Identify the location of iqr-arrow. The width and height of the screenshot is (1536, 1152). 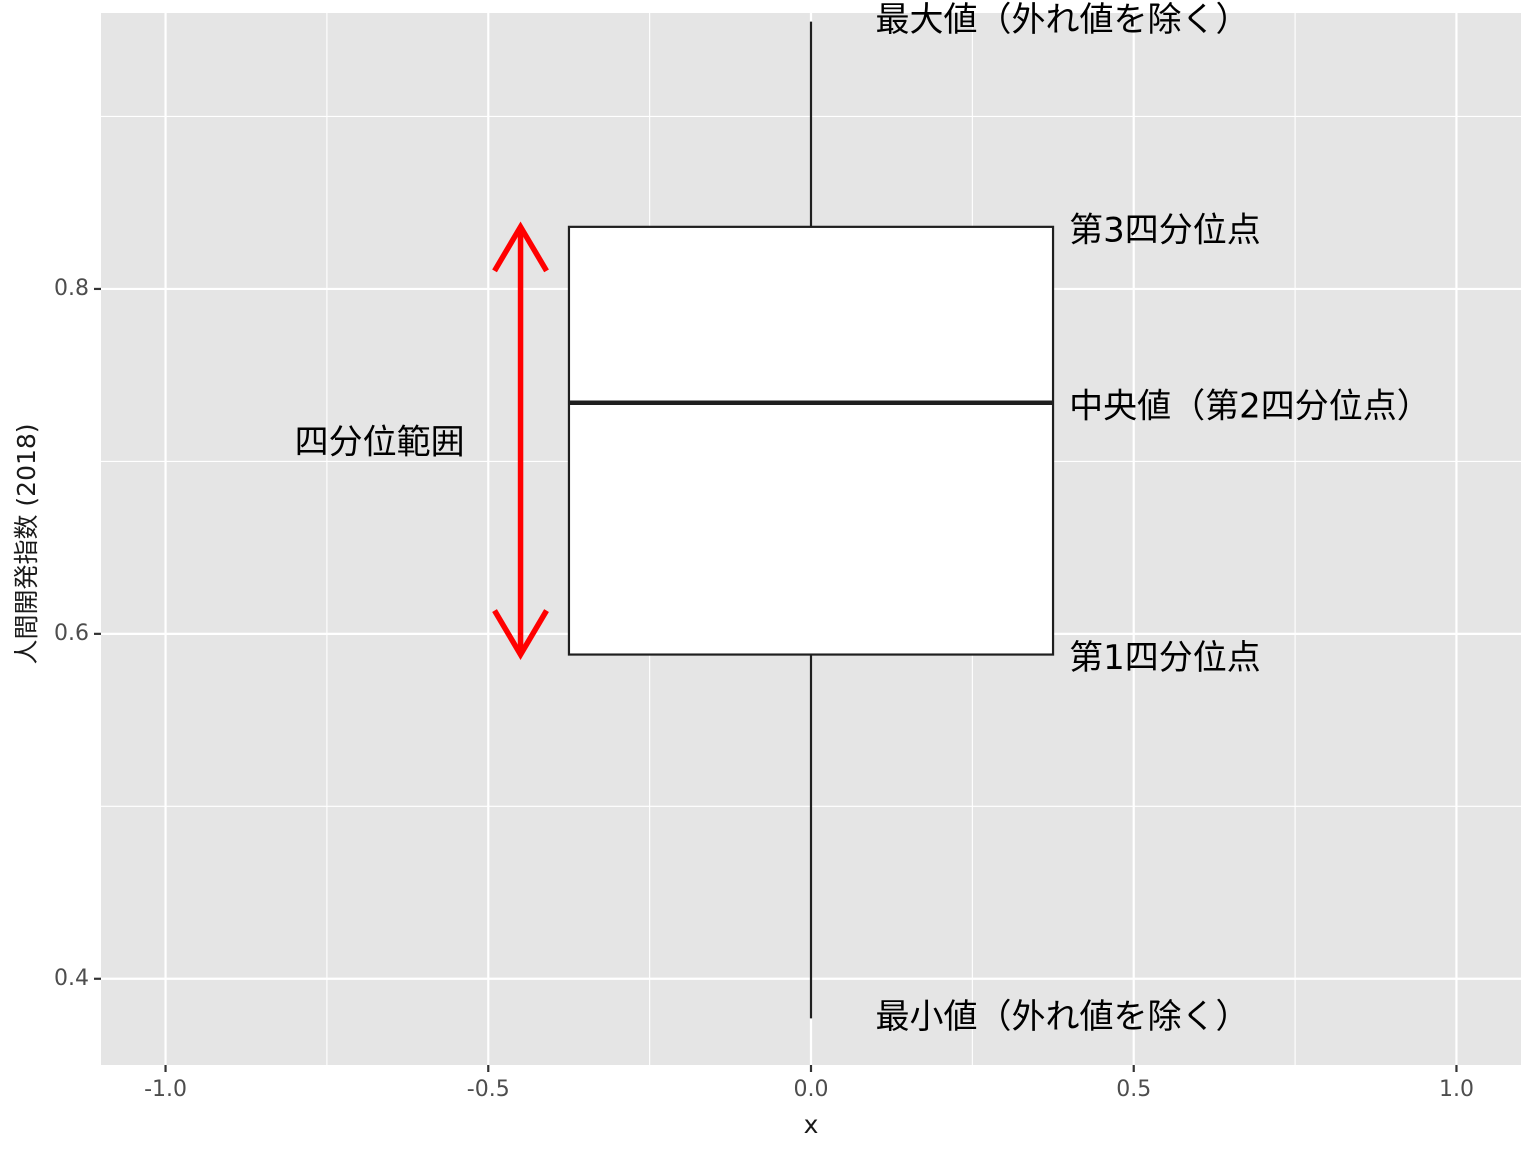
(520, 440).